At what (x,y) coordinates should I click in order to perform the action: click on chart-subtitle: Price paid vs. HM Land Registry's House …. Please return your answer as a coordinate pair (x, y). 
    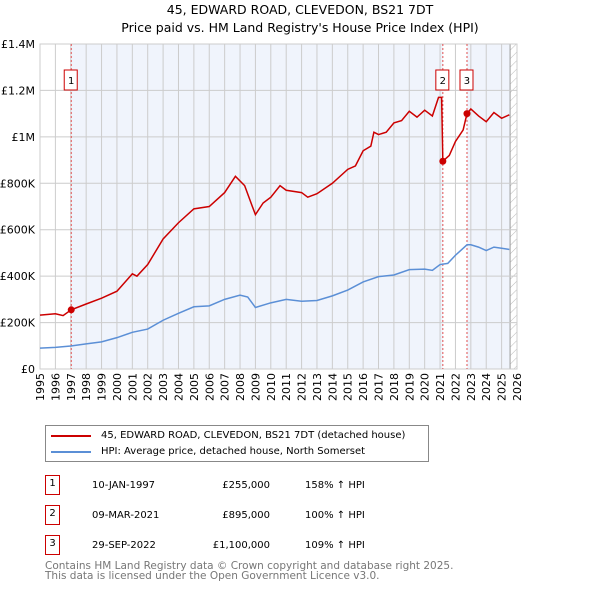
    Looking at the image, I should click on (300, 27).